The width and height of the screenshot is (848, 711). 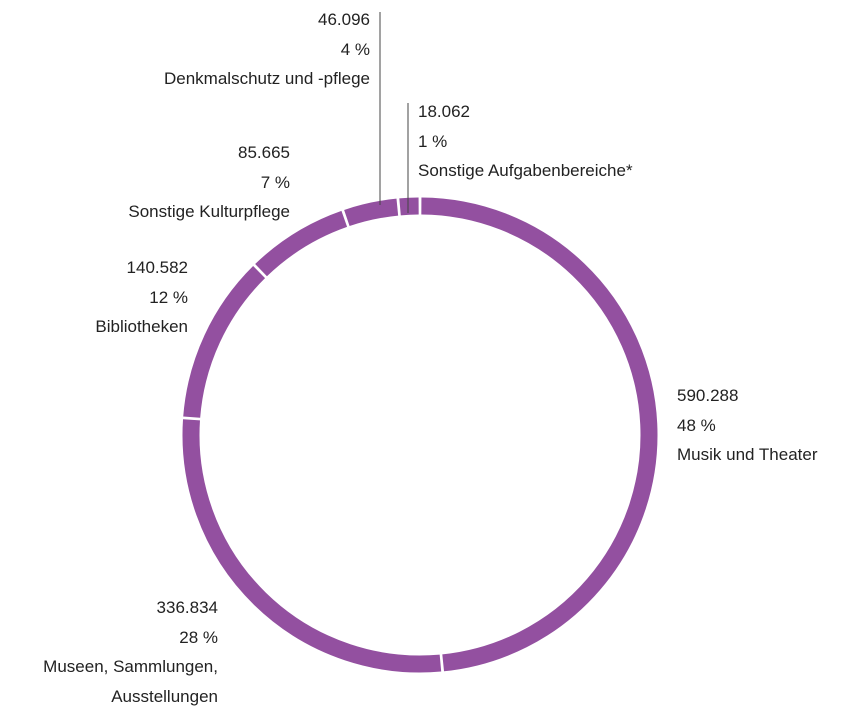 I want to click on category-label: Museen, Sammlungen, Ausstellungen, so click(x=130, y=681).